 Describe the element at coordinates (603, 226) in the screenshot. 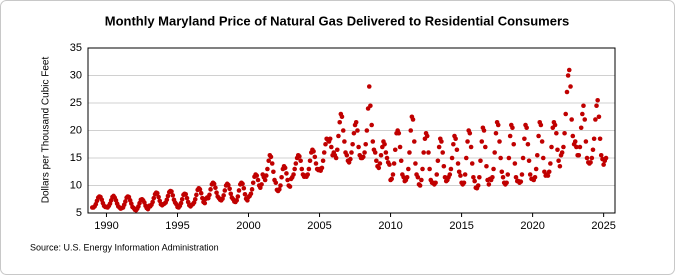

I see `x-tick-label: 2025` at that location.